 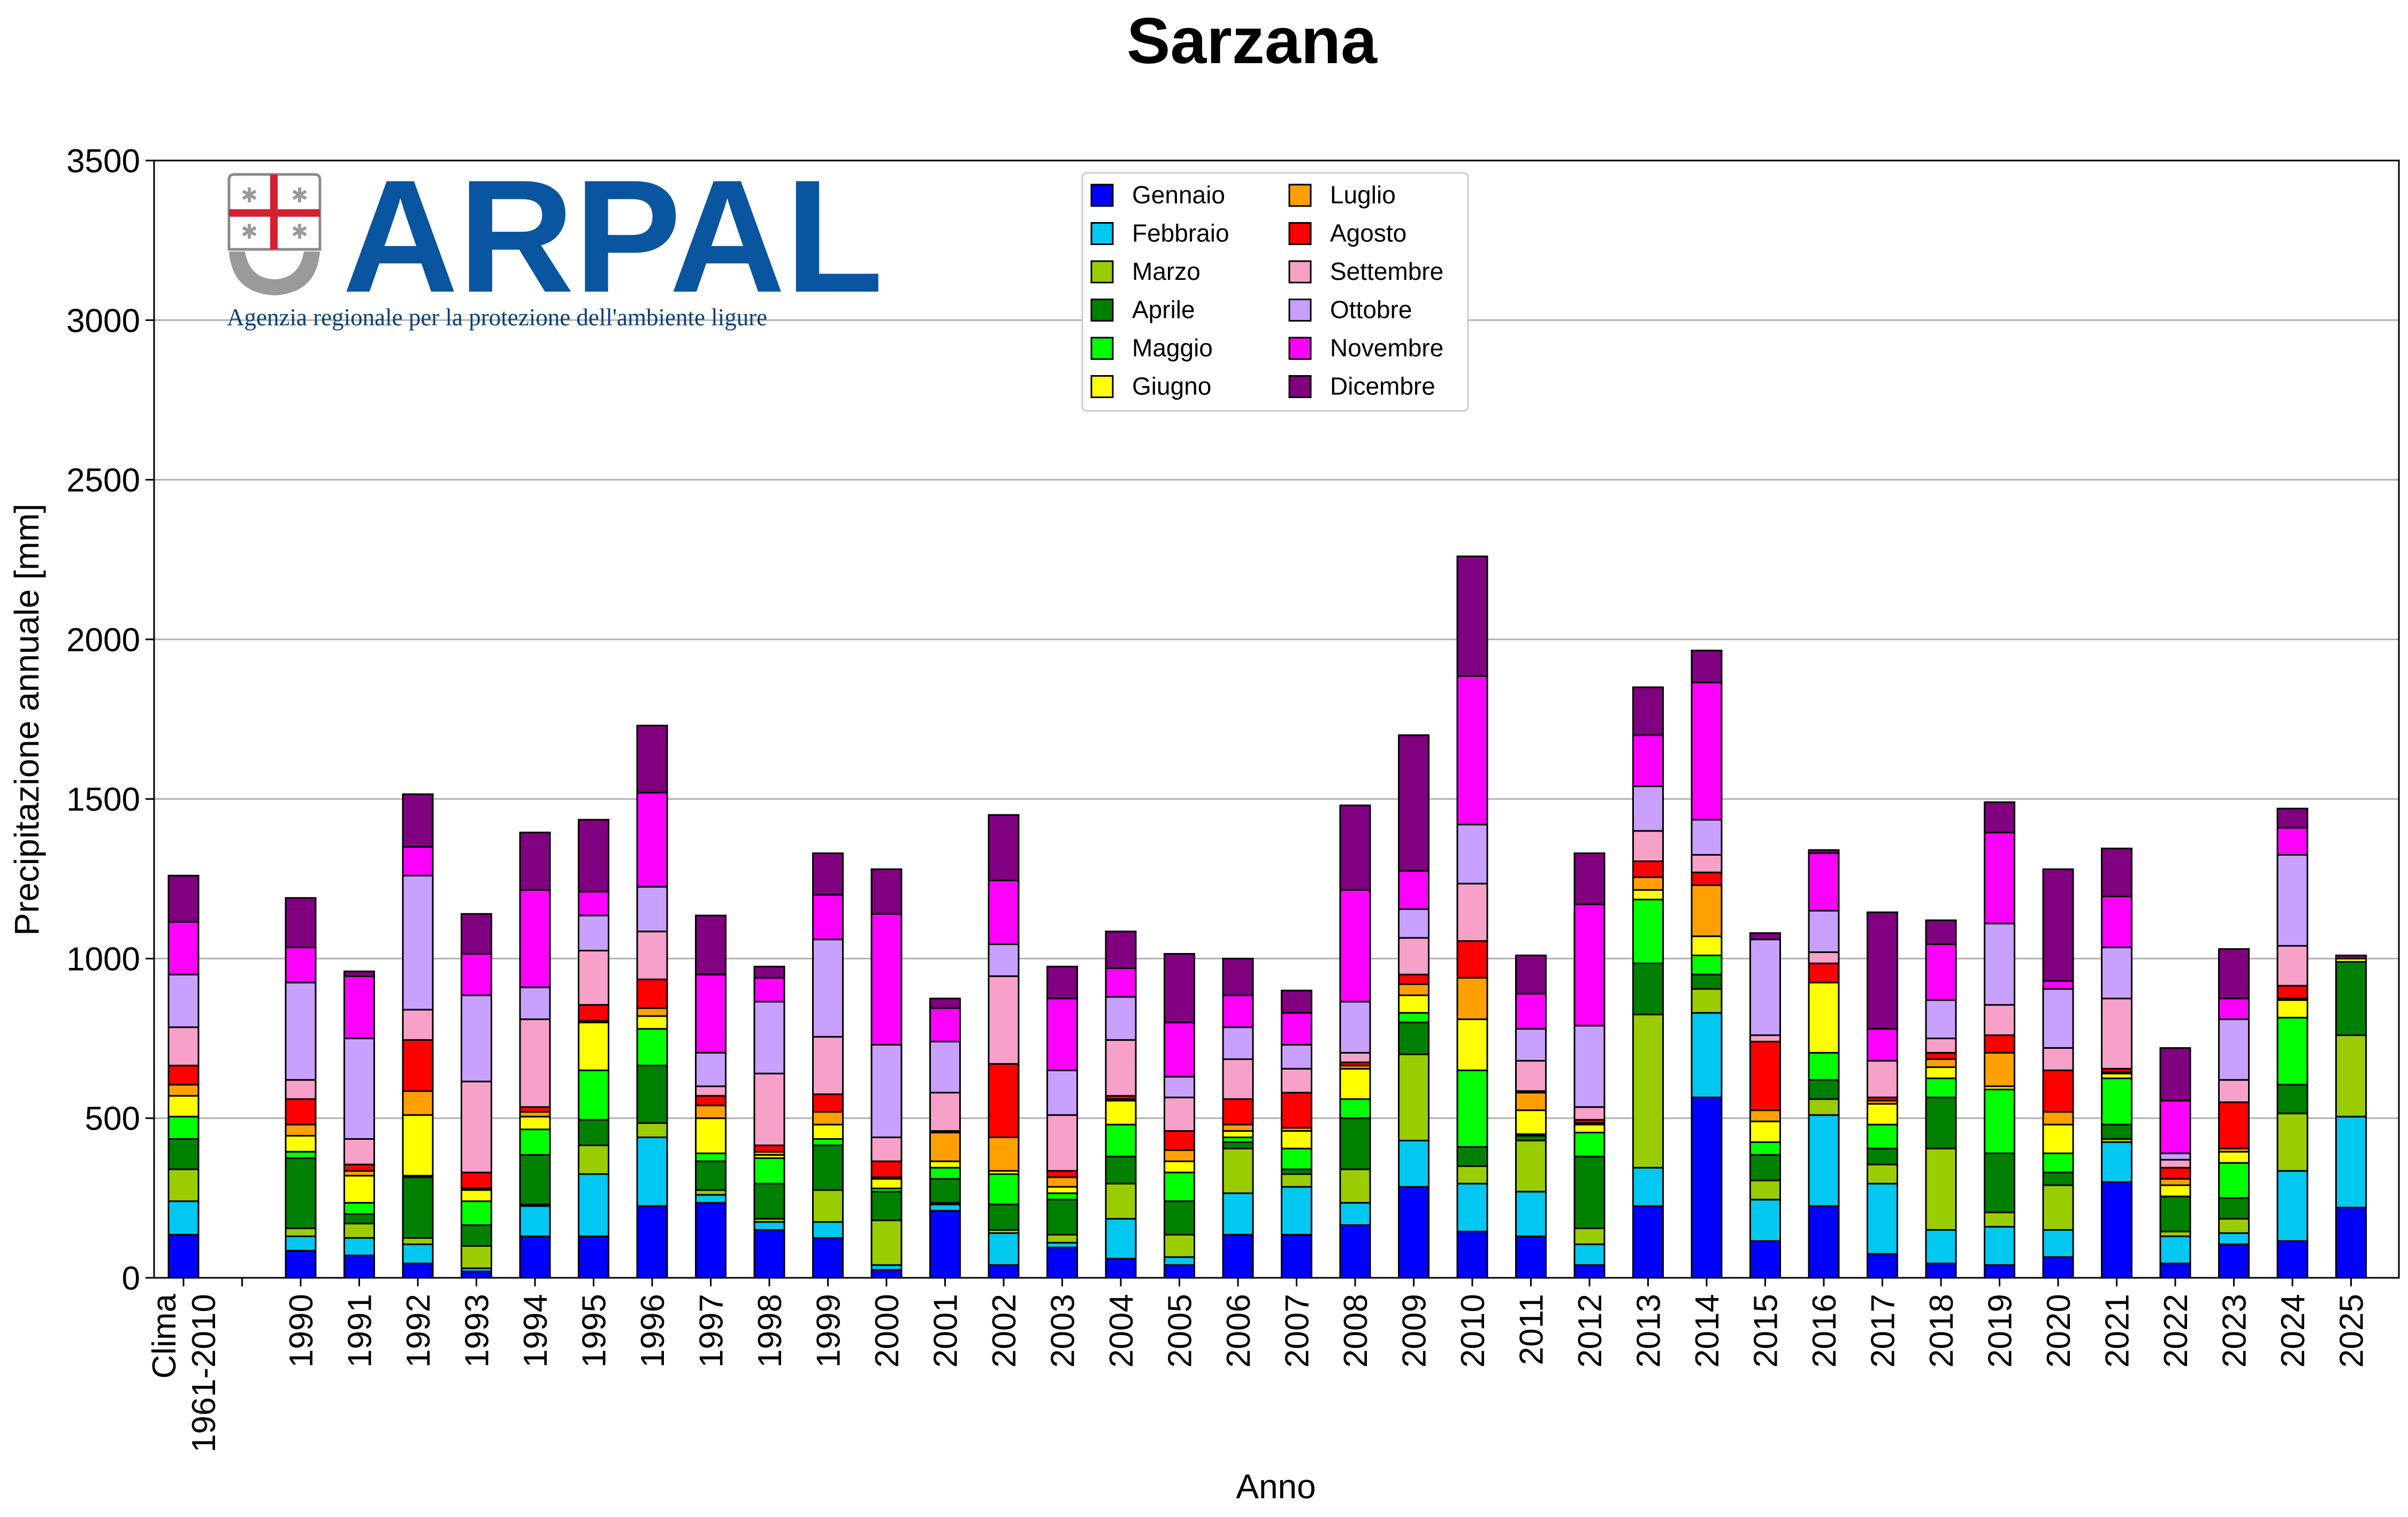 I want to click on x-tick-label: 2014, so click(x=1707, y=1331).